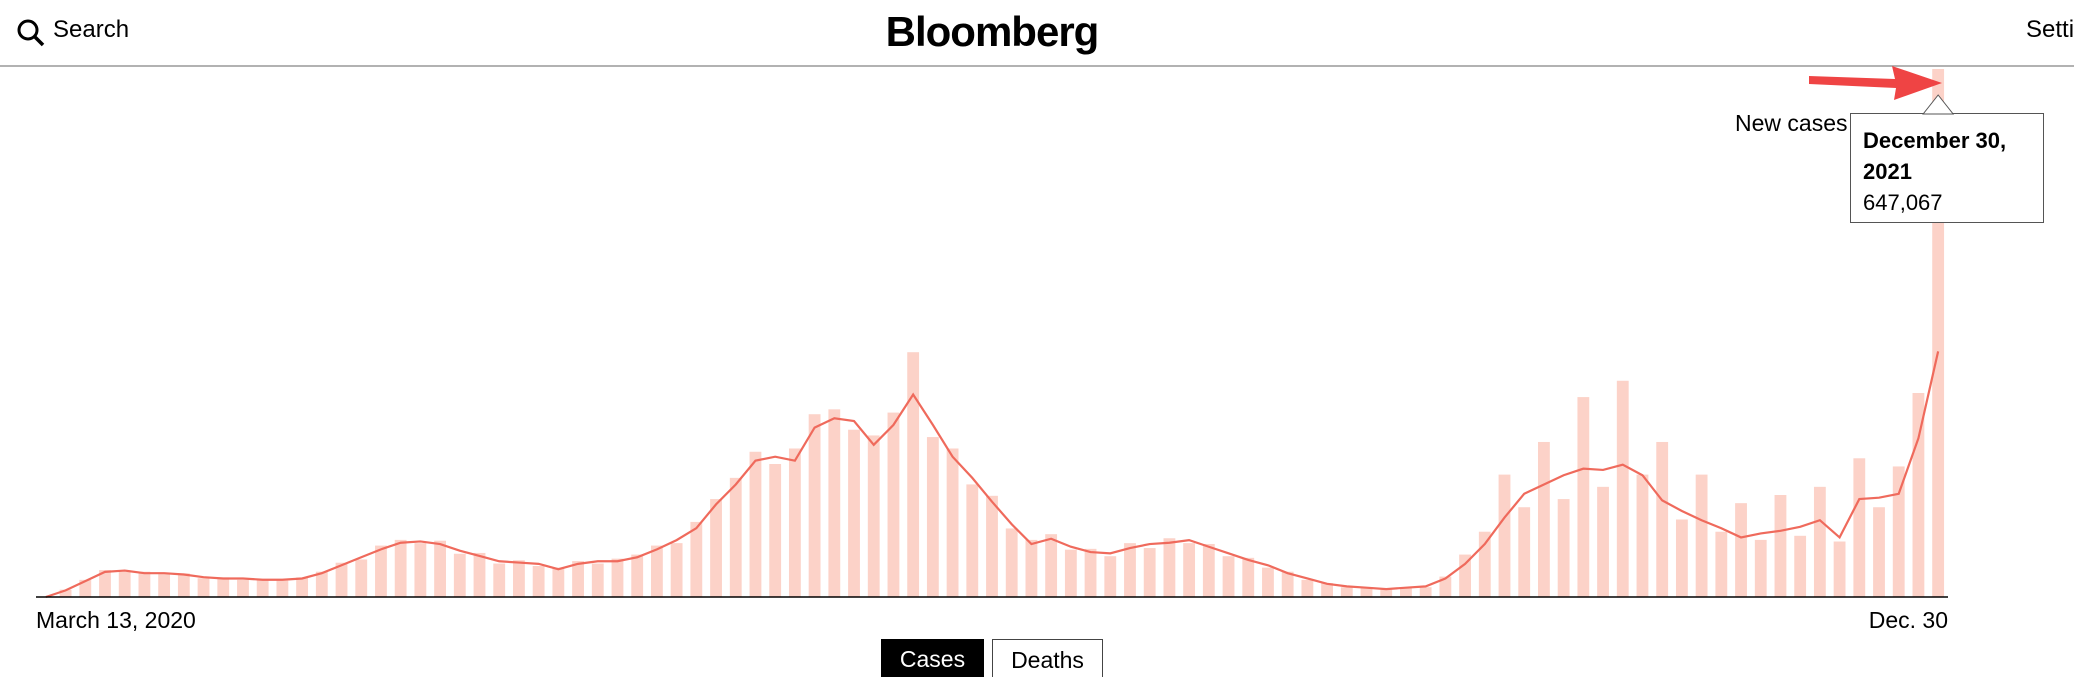 This screenshot has height=677, width=2074. Describe the element at coordinates (932, 658) in the screenshot. I see `toggle-button: Cases` at that location.